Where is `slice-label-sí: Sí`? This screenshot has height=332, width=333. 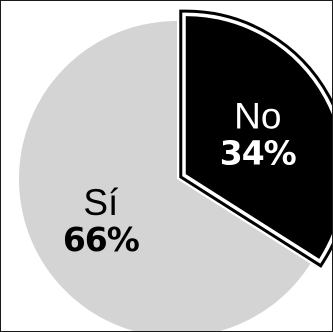 slice-label-sí: Sí is located at coordinates (101, 202).